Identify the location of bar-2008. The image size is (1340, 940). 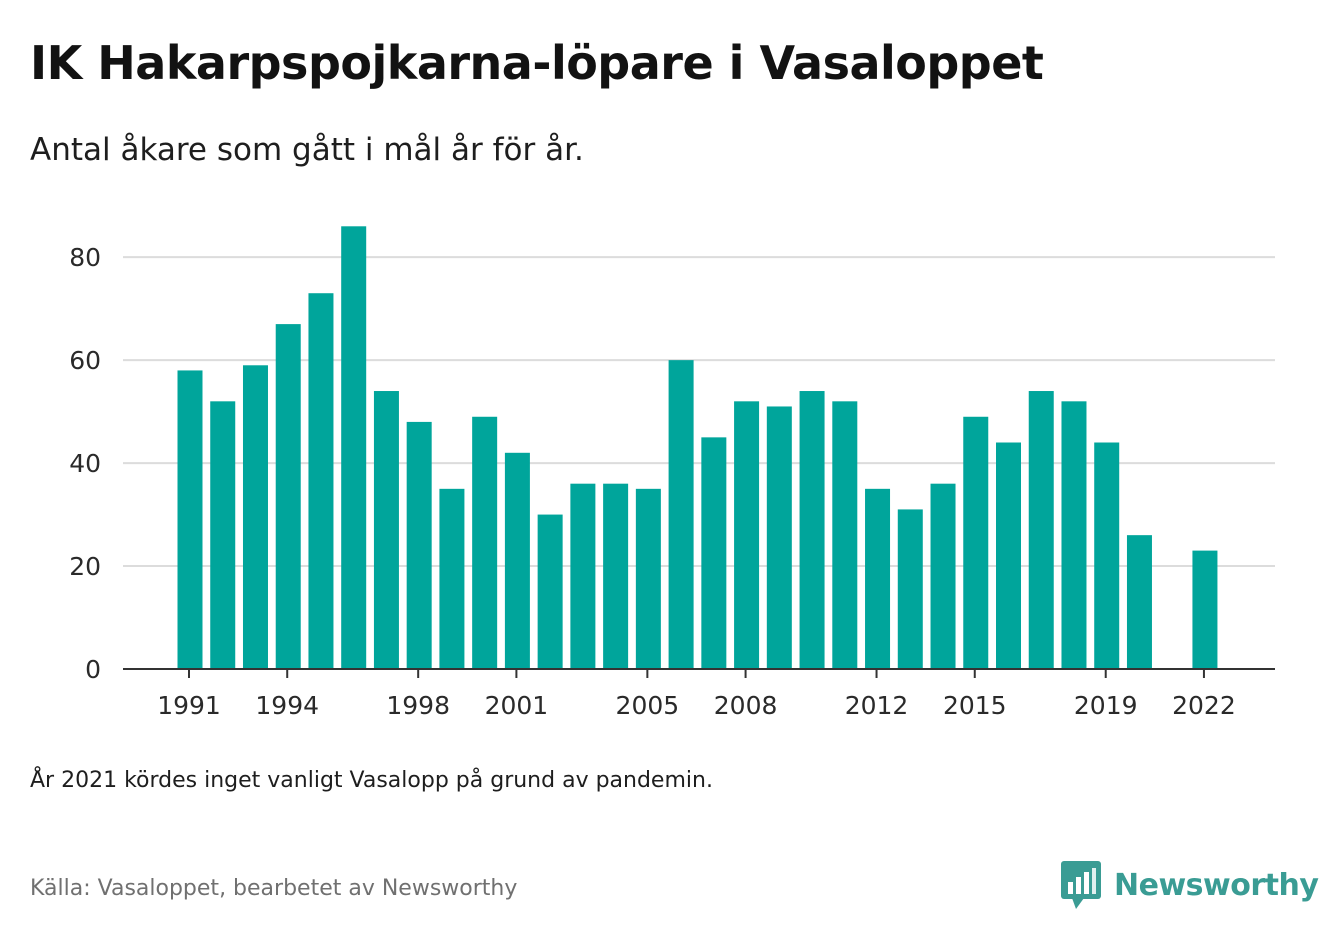
(747, 535).